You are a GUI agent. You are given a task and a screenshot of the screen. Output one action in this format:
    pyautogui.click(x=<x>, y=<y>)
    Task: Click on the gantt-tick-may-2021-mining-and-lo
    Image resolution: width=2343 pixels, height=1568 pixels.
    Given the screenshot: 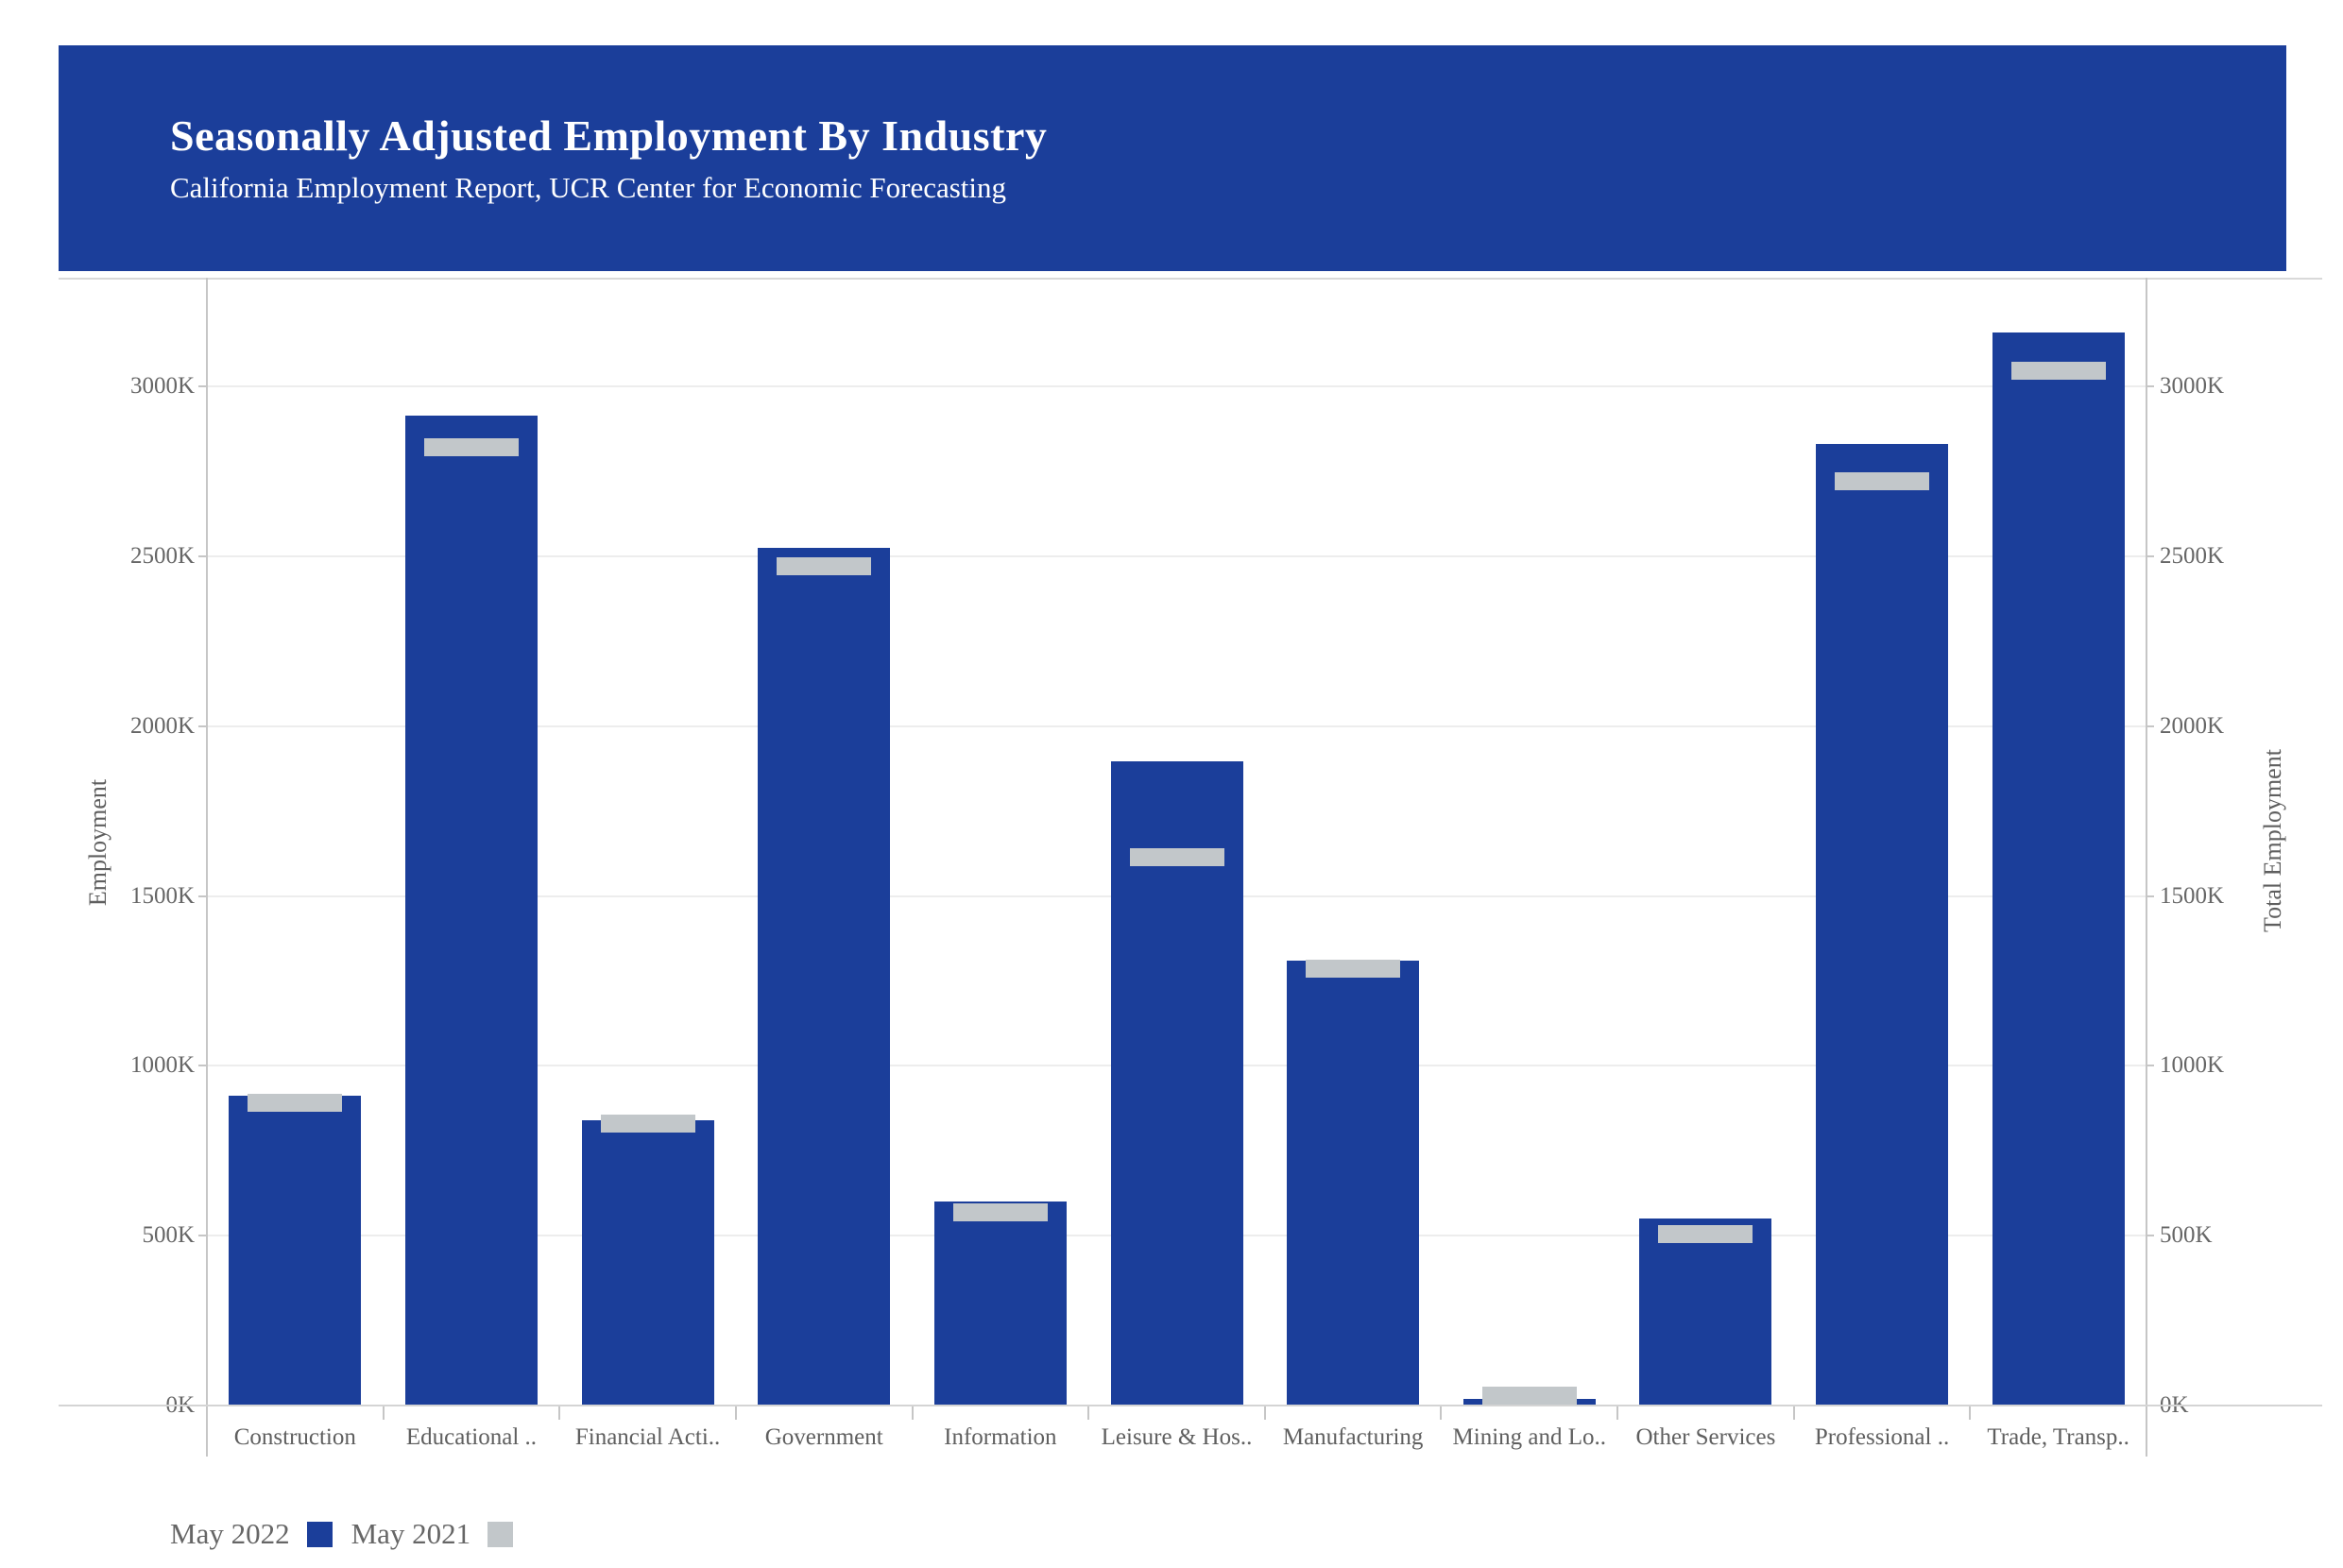 What is the action you would take?
    pyautogui.click(x=1529, y=1396)
    